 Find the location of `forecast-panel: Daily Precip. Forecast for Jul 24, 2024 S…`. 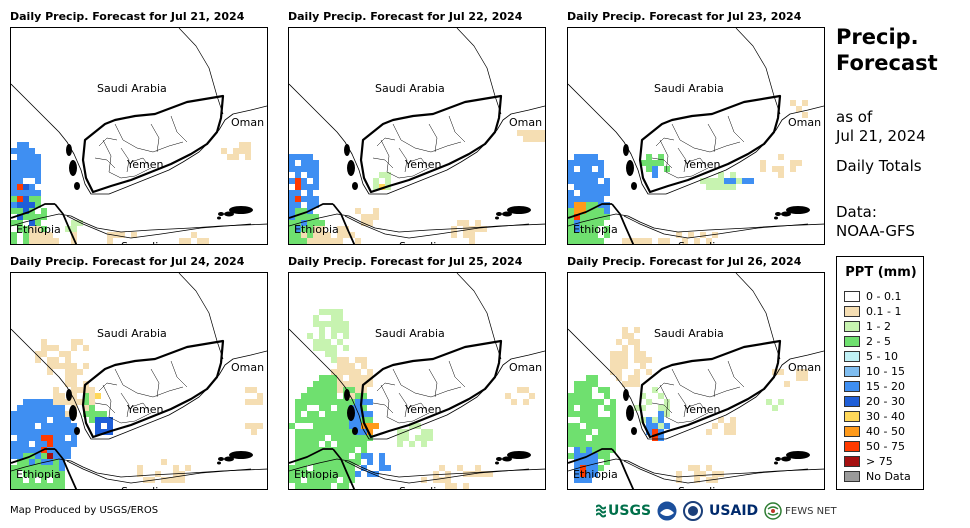

forecast-panel: Daily Precip. Forecast for Jul 24, 2024 S… is located at coordinates (139, 373).